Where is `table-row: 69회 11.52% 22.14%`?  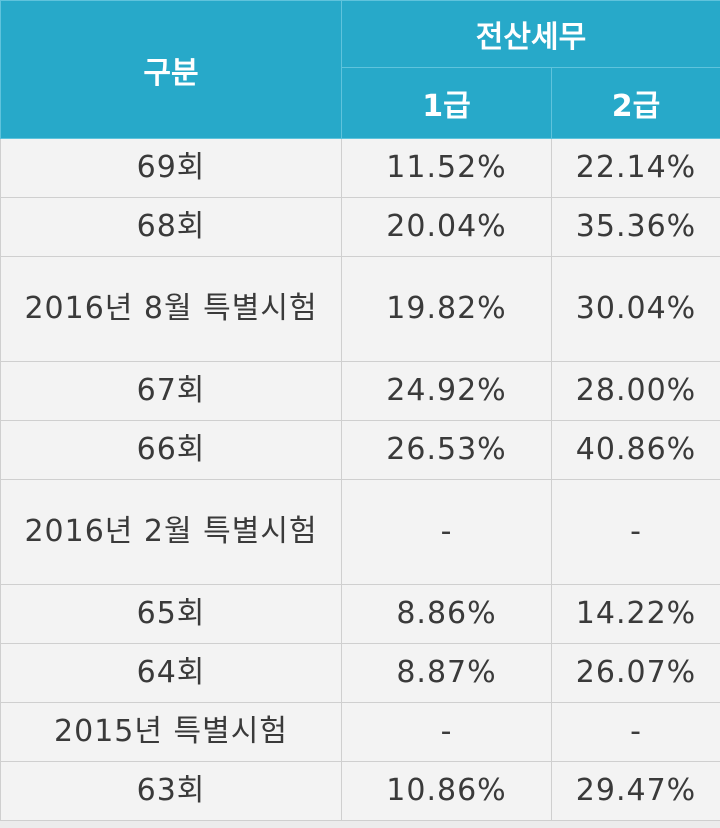
table-row: 69회 11.52% 22.14% is located at coordinates (360, 168).